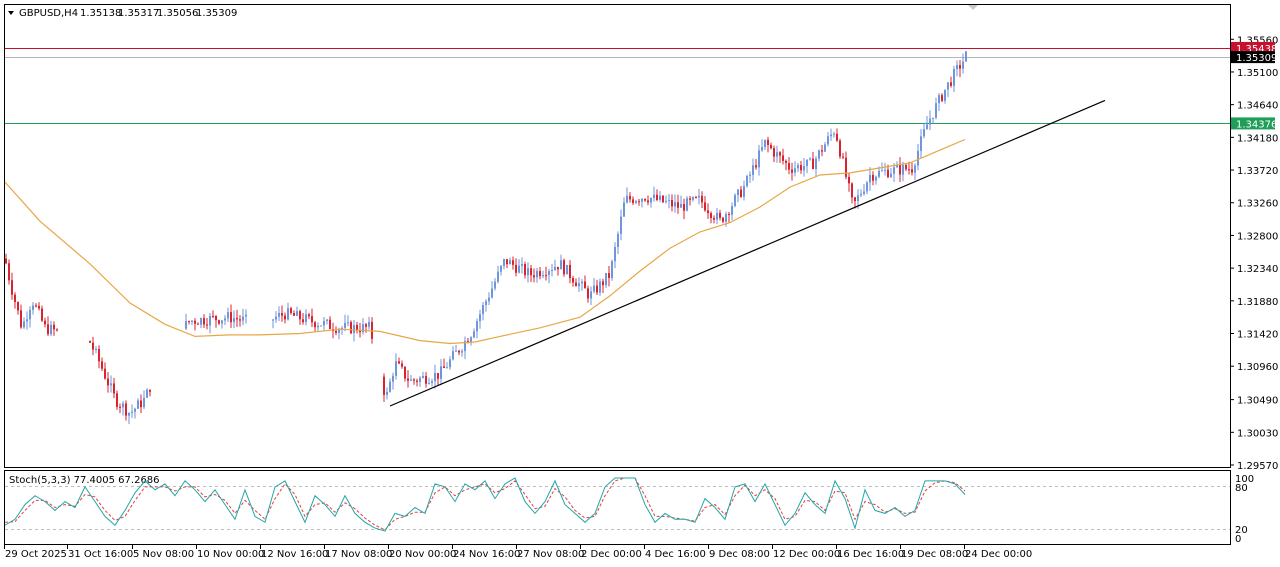  I want to click on chart-shift-marker-icon, so click(973, 7).